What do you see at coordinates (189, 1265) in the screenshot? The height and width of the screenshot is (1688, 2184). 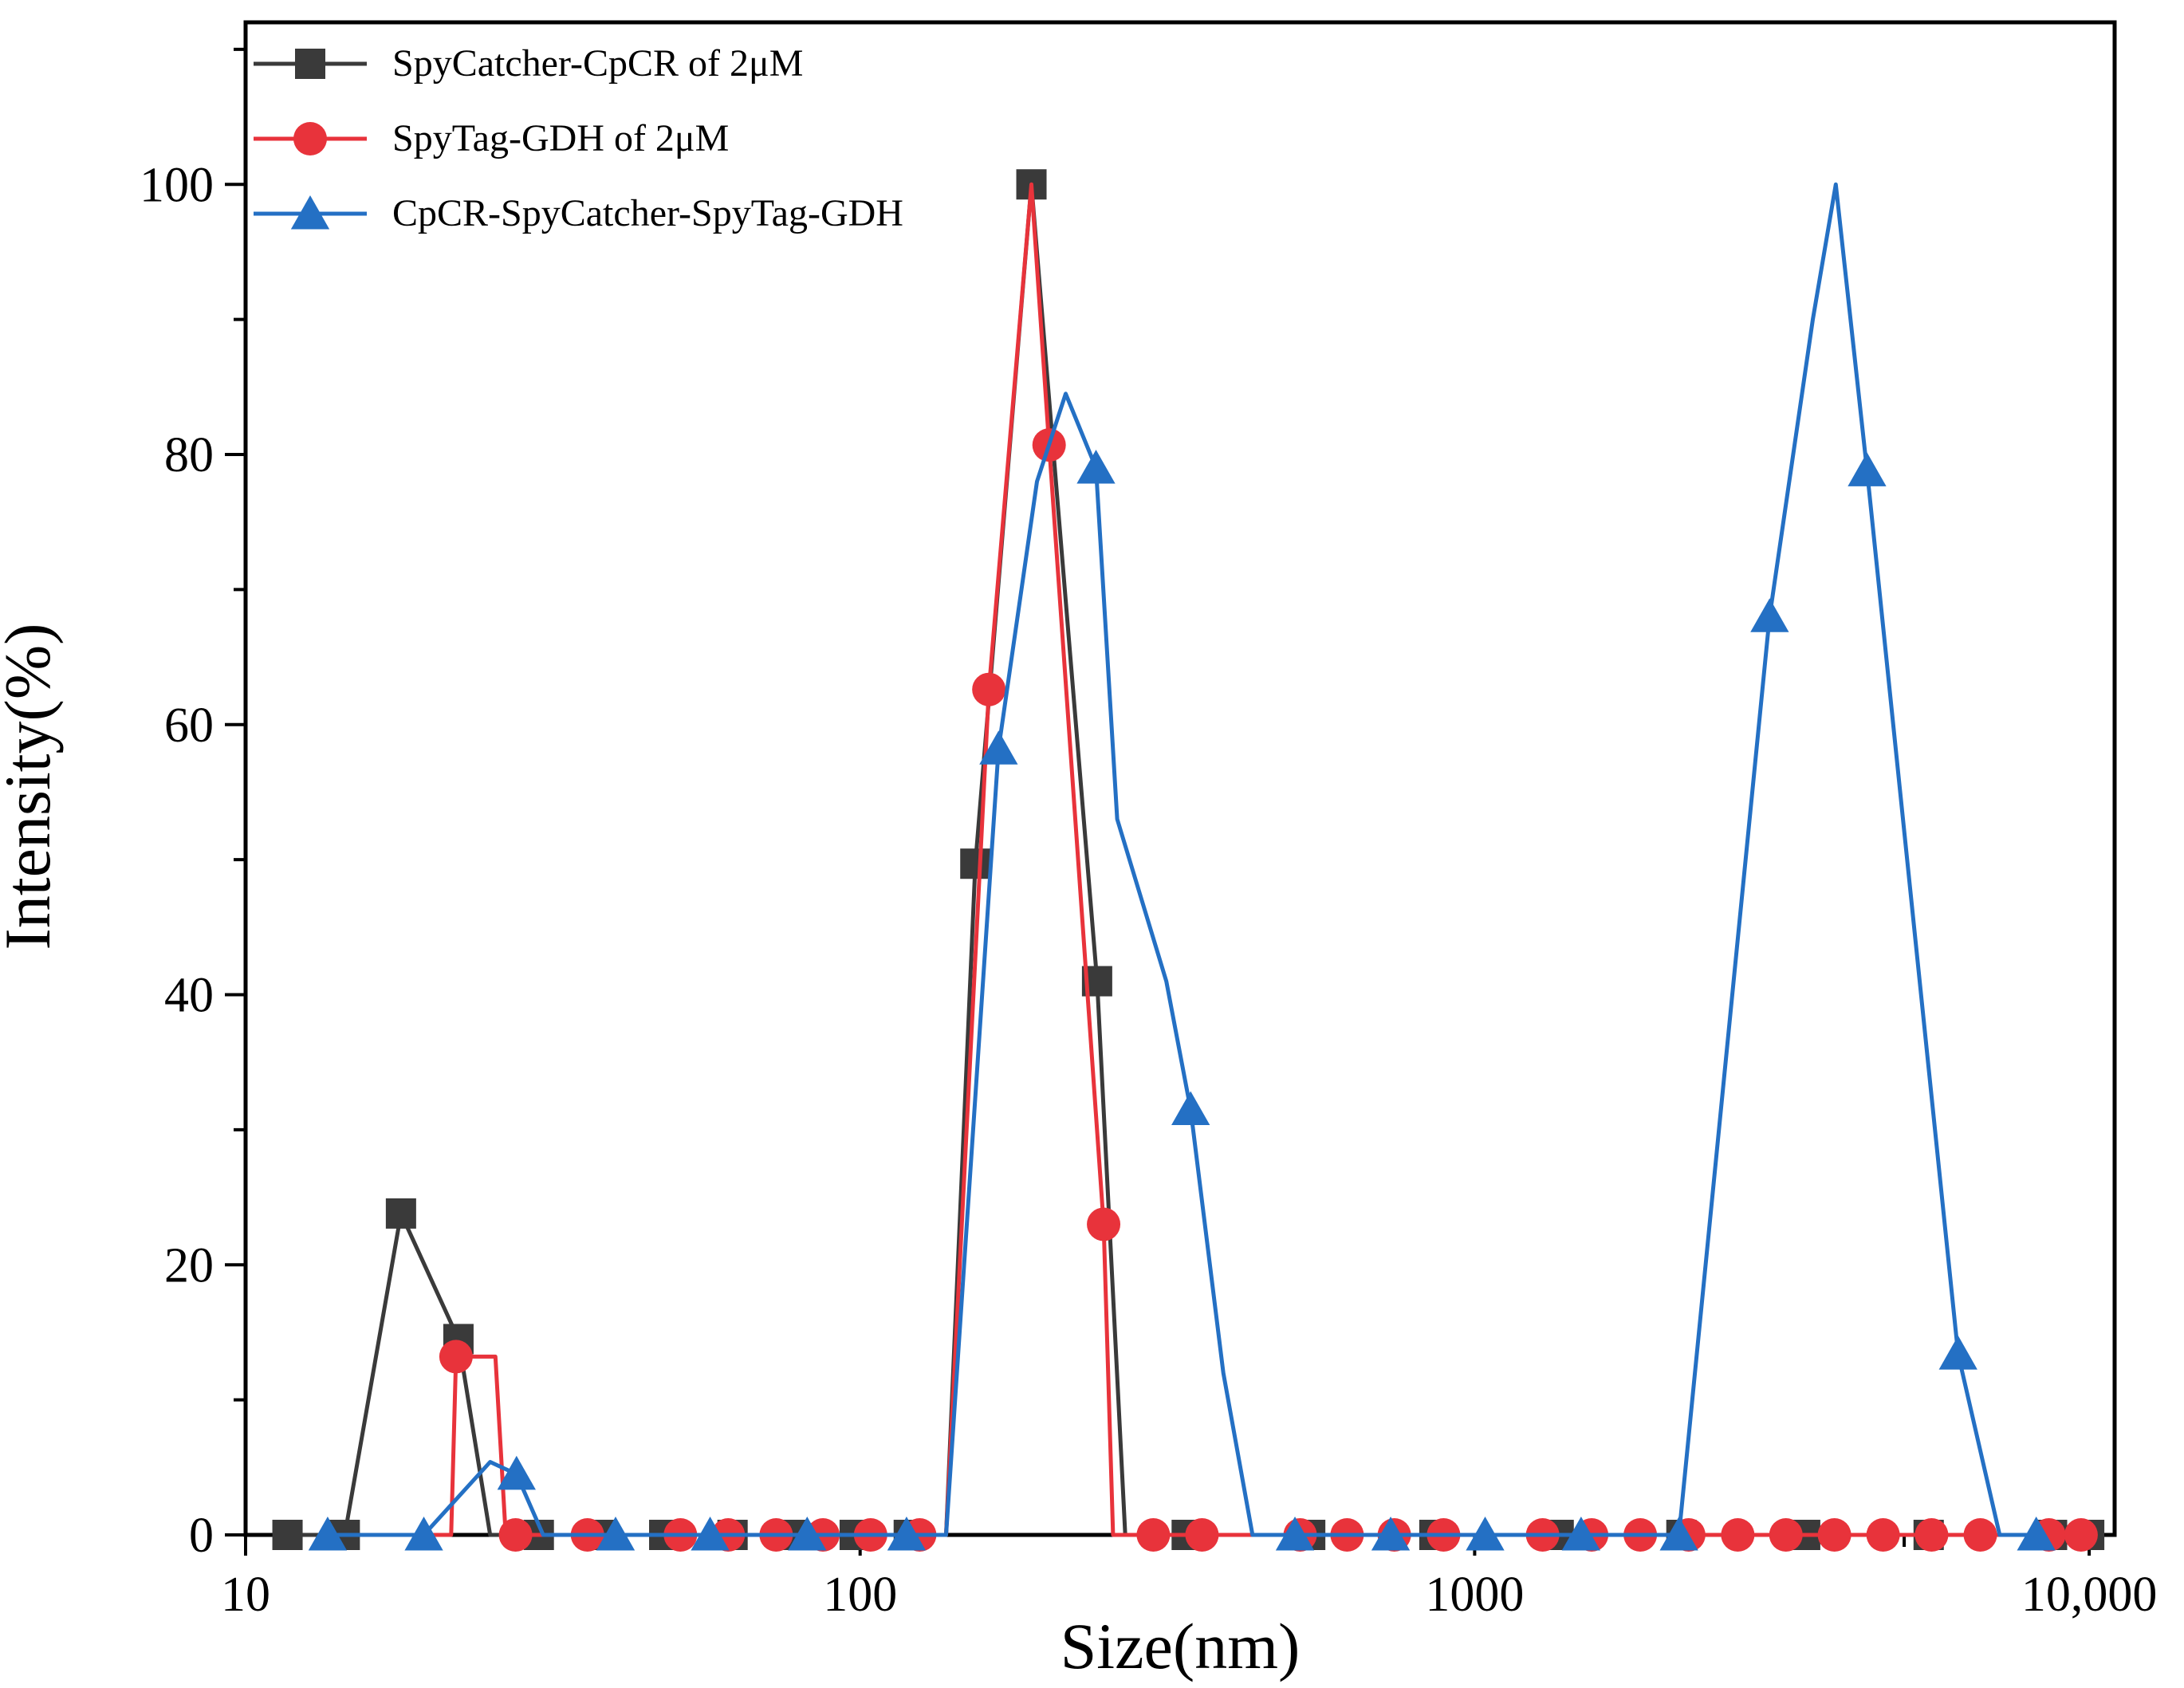 I see `y-tick-label: 20` at bounding box center [189, 1265].